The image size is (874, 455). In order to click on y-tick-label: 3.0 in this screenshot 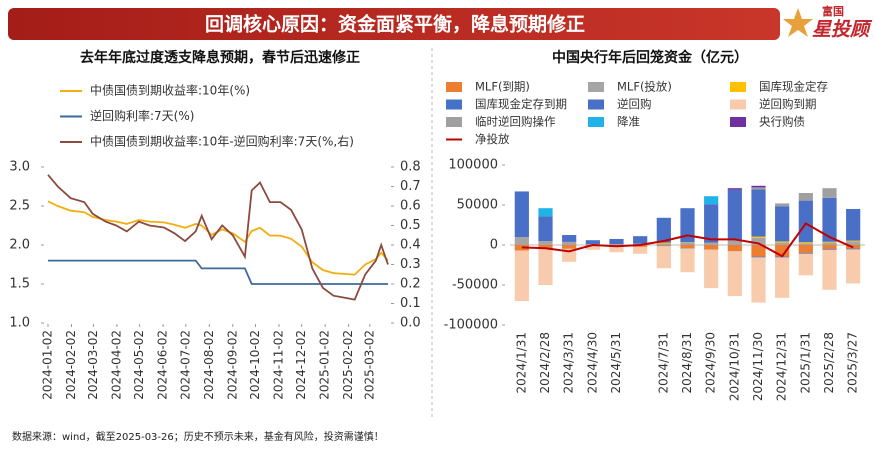, I will do `click(19, 167)`.